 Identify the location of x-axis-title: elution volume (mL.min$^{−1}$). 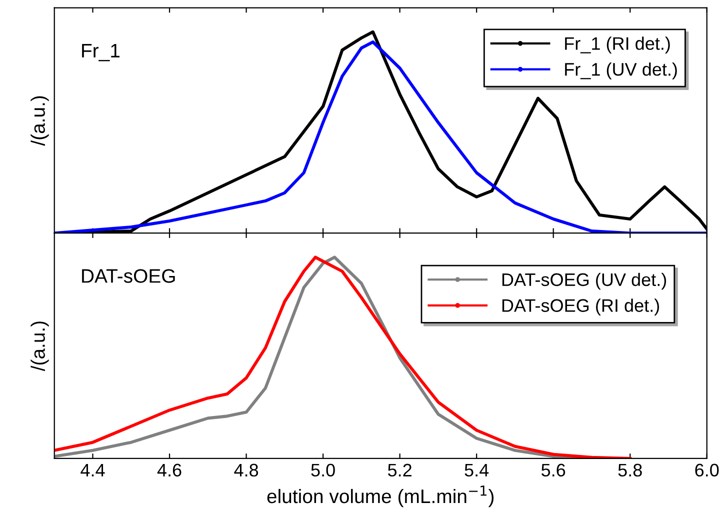
(380, 497).